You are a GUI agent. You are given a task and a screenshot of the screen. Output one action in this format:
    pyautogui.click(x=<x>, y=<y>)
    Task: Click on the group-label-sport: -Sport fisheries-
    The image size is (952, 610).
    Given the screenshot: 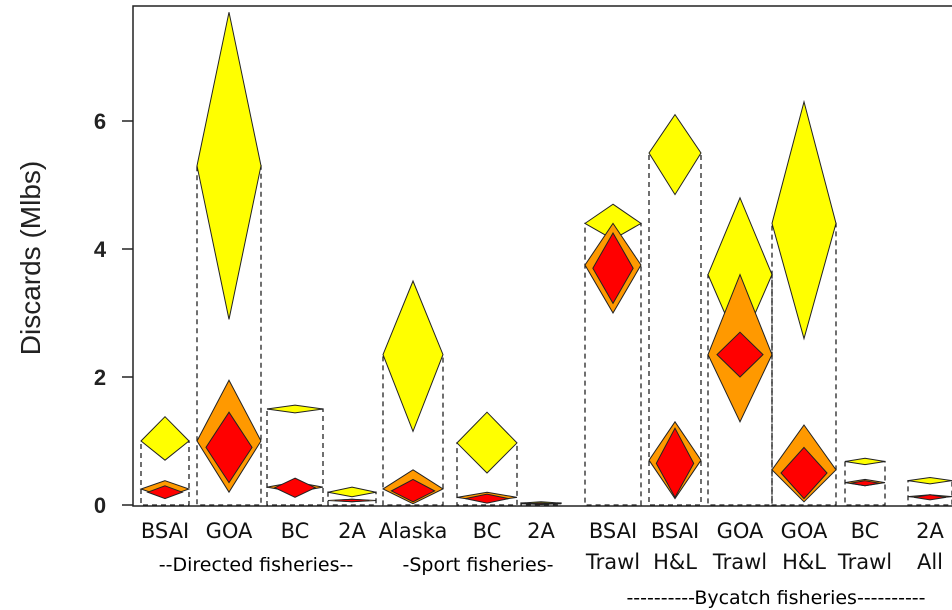 What is the action you would take?
    pyautogui.click(x=477, y=565)
    